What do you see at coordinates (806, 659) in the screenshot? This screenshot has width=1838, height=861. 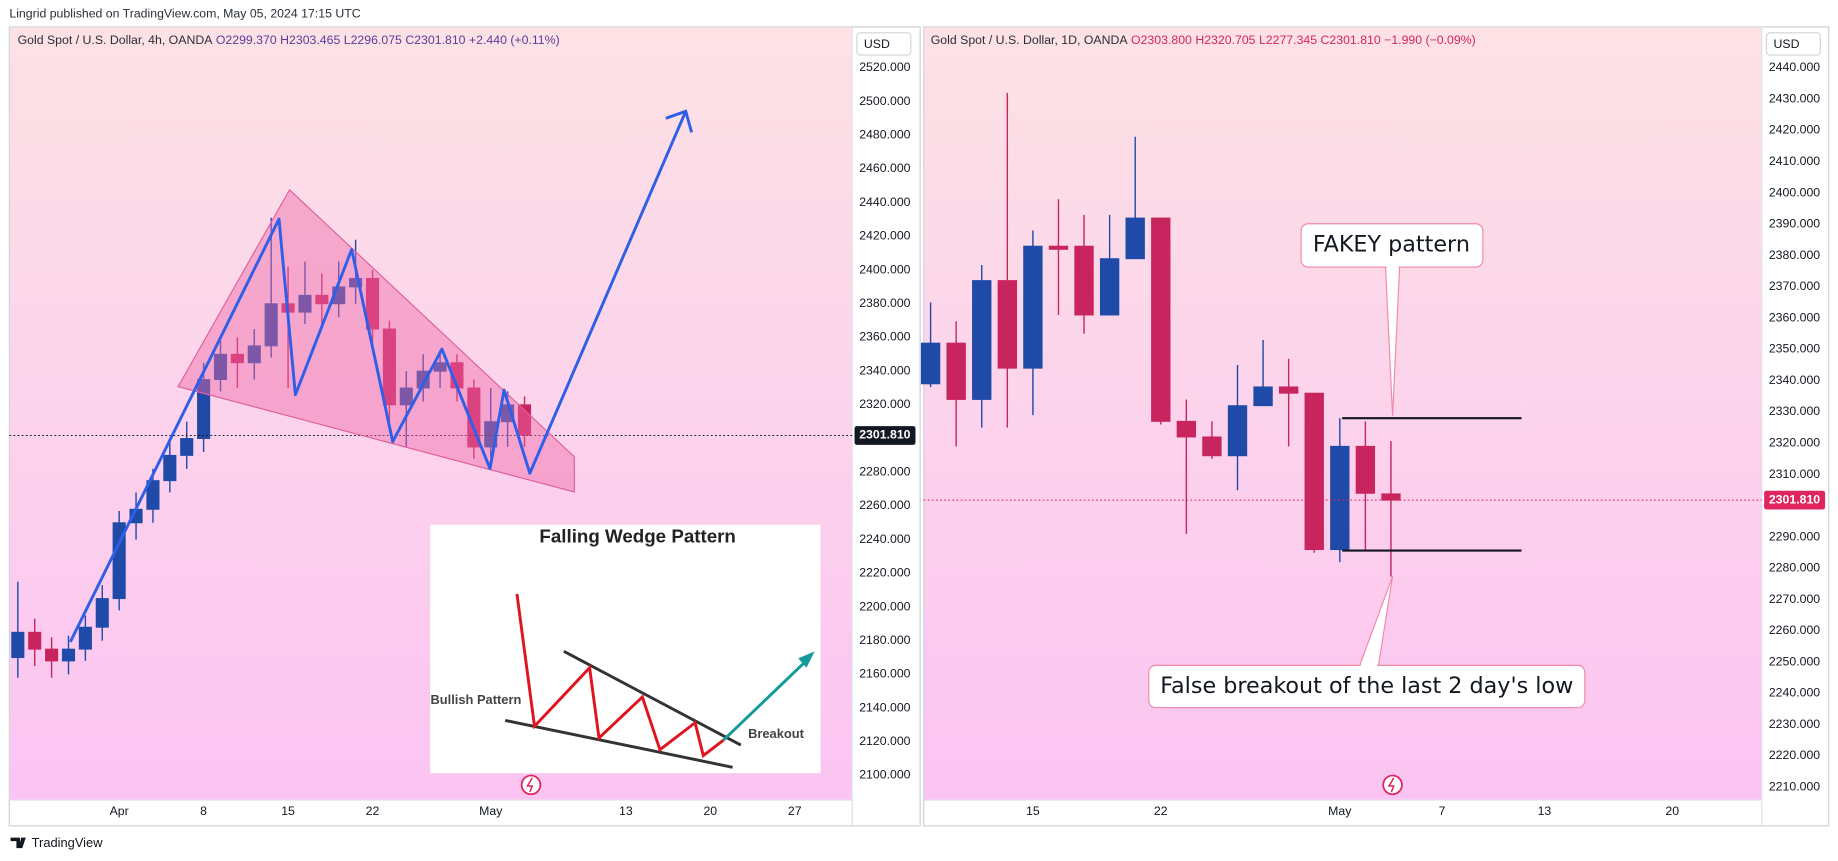 I see `inset-arrow-head` at bounding box center [806, 659].